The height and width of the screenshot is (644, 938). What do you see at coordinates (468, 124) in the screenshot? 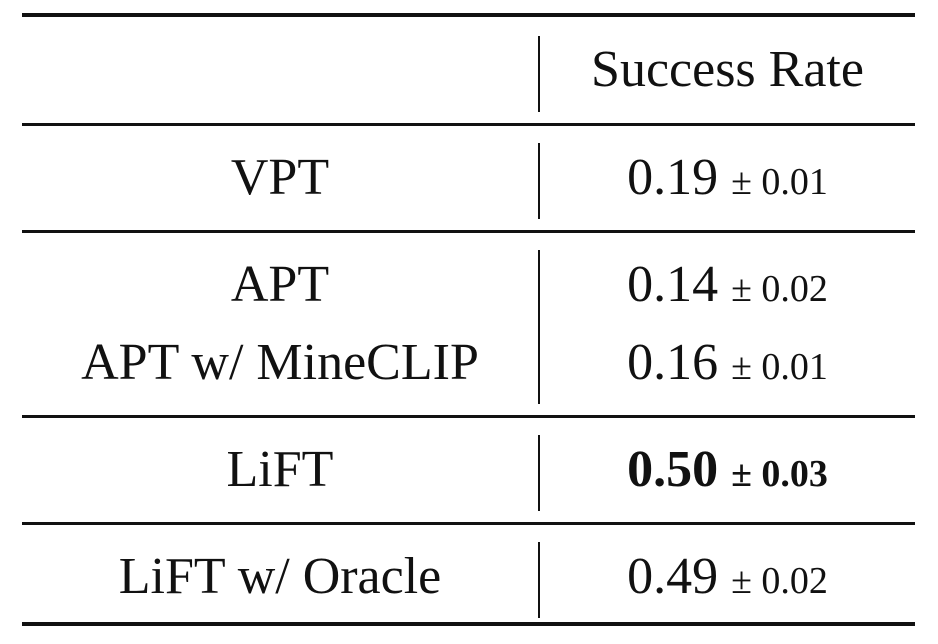
I see `header-rule` at bounding box center [468, 124].